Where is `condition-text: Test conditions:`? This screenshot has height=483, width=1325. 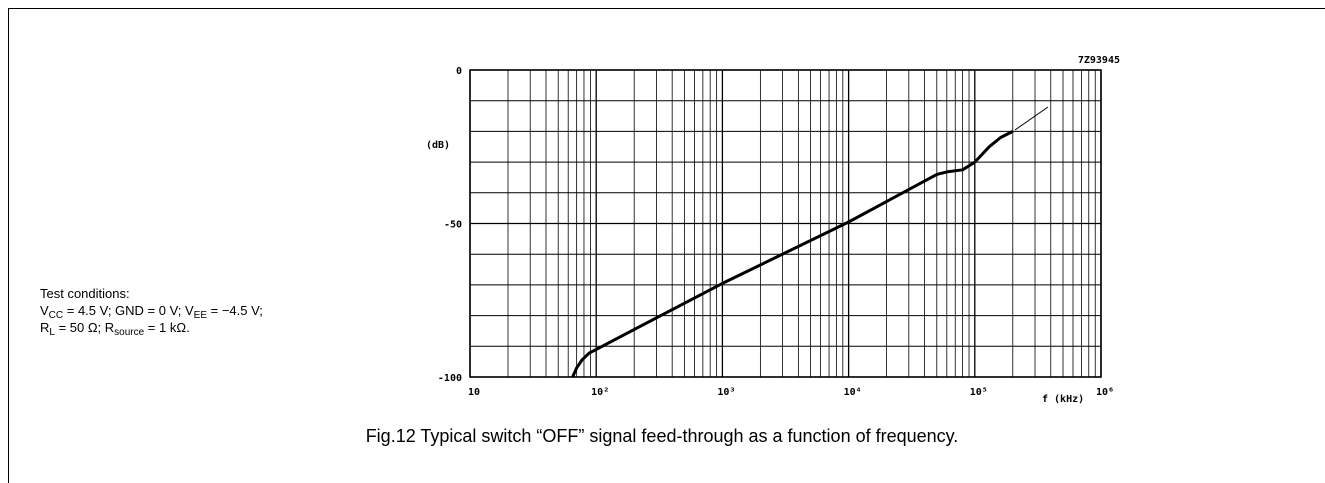 condition-text: Test conditions: is located at coordinates (85, 293).